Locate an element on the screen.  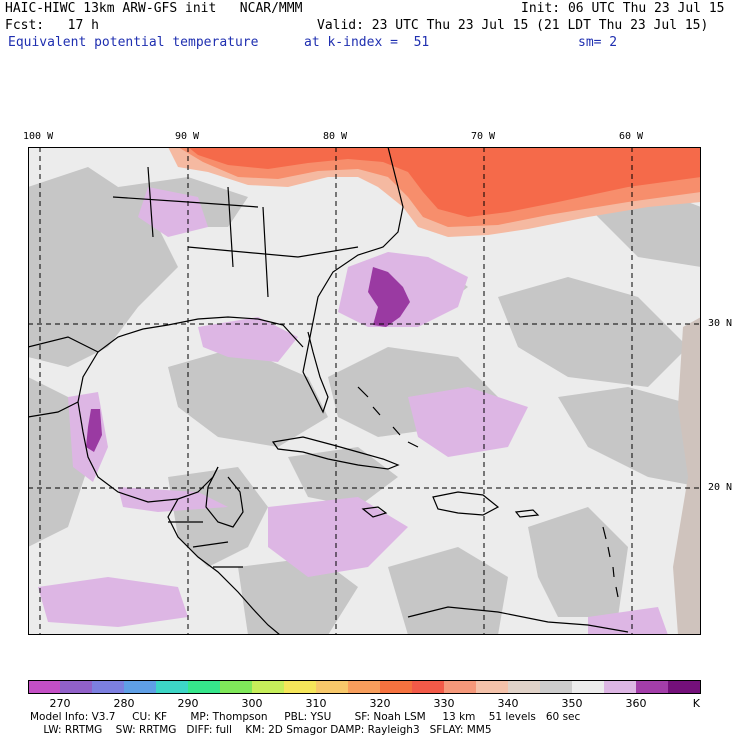
field-name: Equivalent potential temperature is located at coordinates (133, 42).